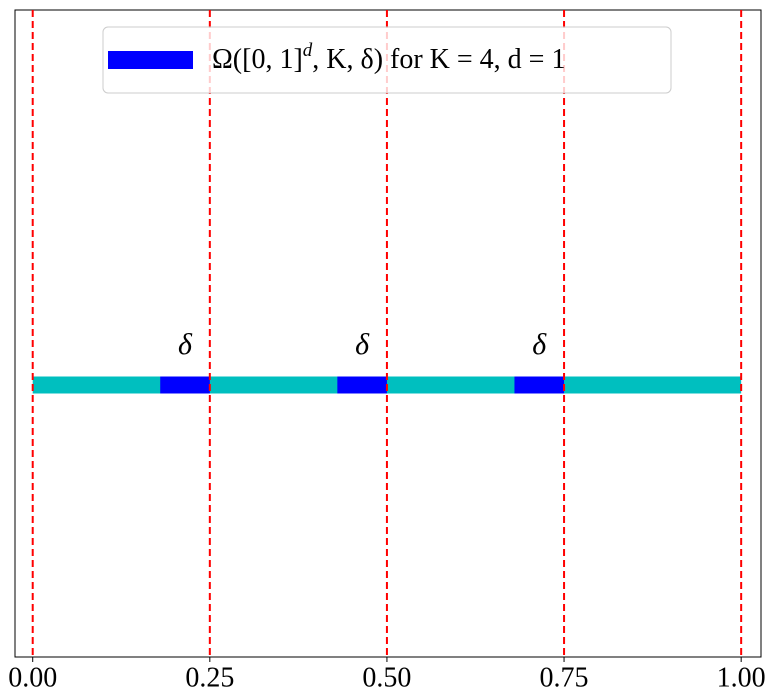 The width and height of the screenshot is (775, 697). I want to click on legend-label: Ω([0, 1]d, K, δ) for K = 4, d = 1, so click(388, 57).